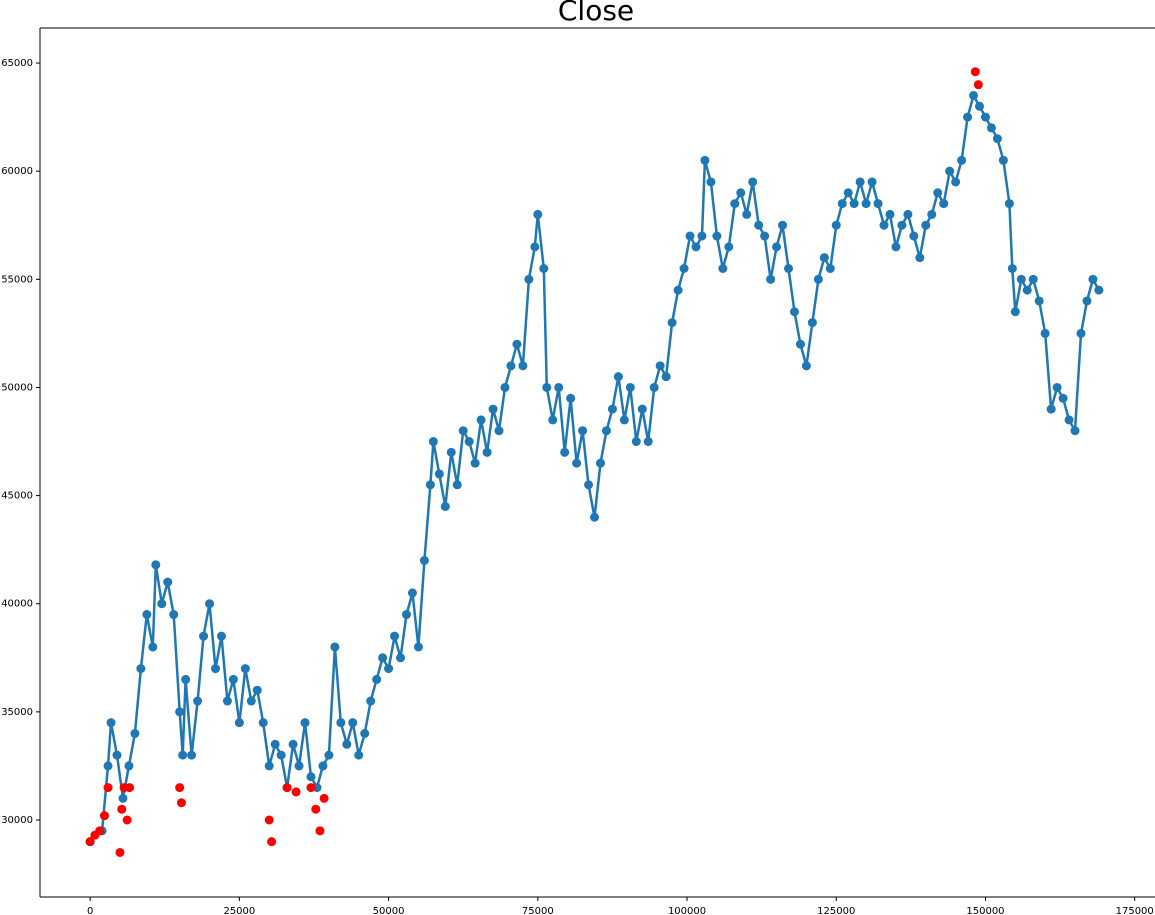 This screenshot has width=1155, height=915. What do you see at coordinates (17, 496) in the screenshot?
I see `y-tick-label: 45000` at bounding box center [17, 496].